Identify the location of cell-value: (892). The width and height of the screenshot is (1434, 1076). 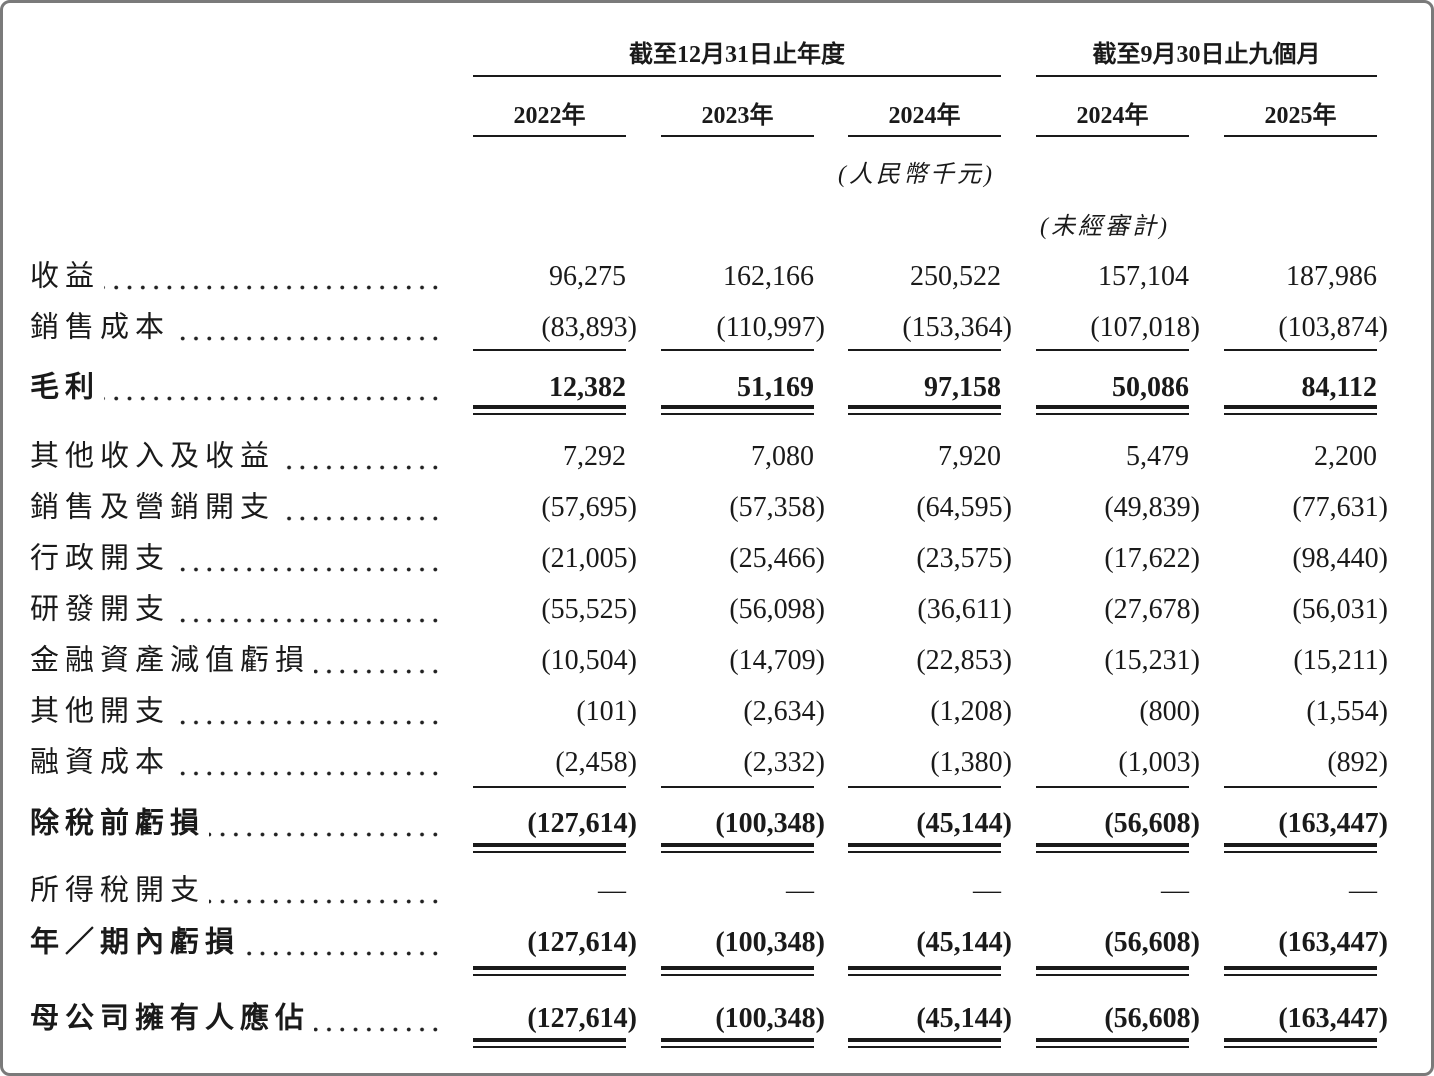
(1357, 762).